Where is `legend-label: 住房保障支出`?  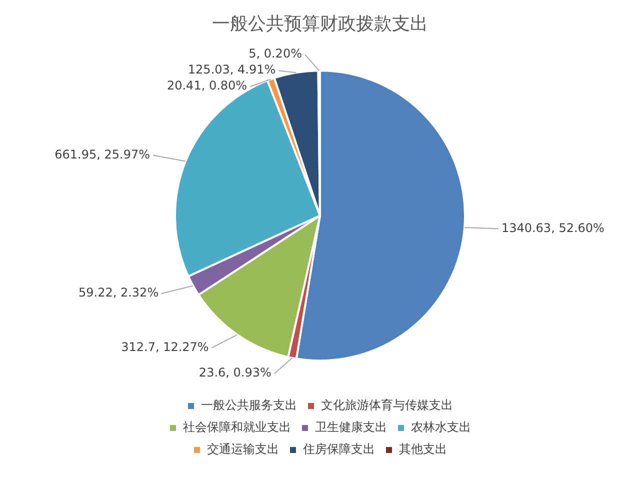 legend-label: 住房保障支出 is located at coordinates (338, 449).